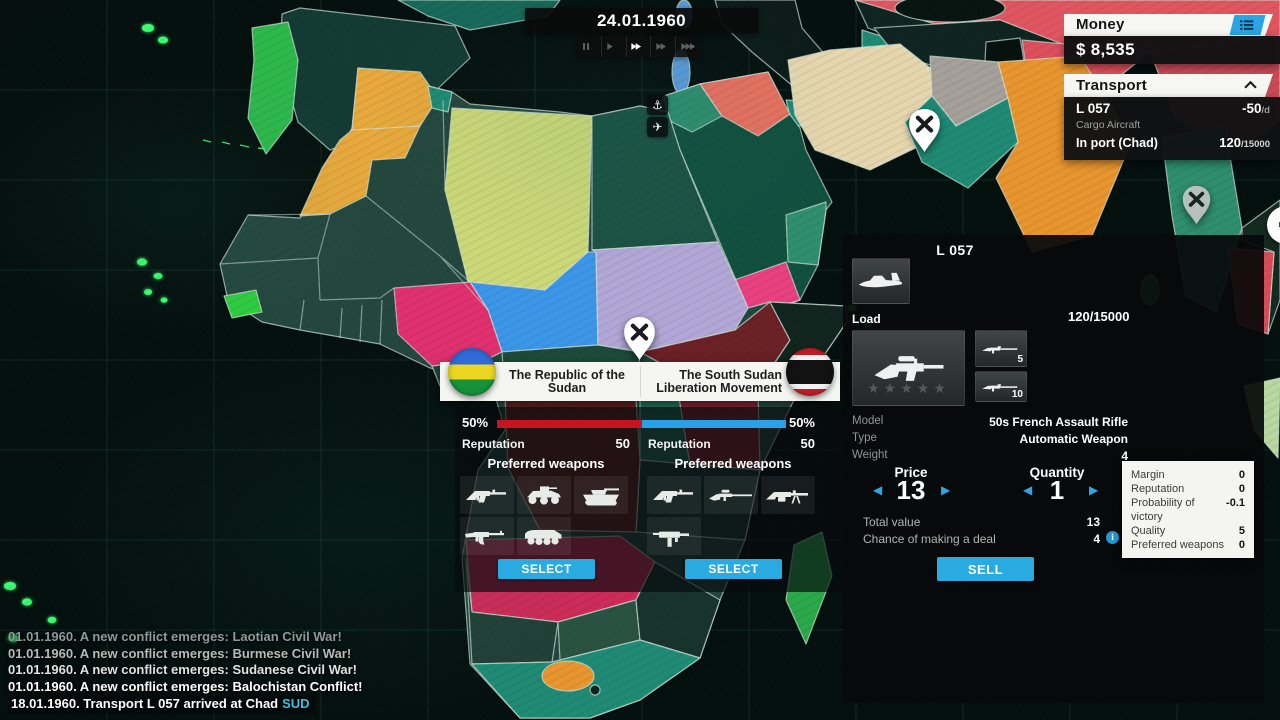 This screenshot has height=720, width=1280. I want to click on fast-forward-icon, so click(636, 46).